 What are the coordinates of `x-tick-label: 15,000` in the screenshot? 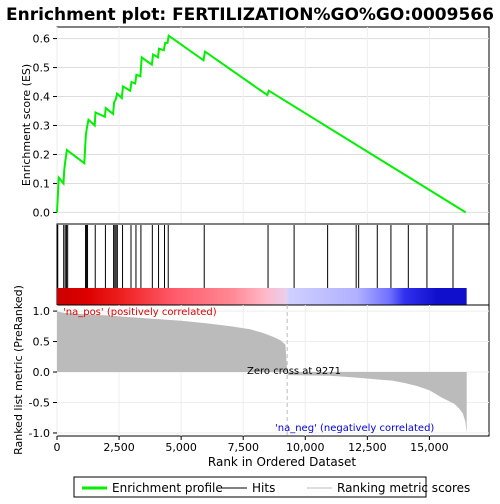 It's located at (429, 447).